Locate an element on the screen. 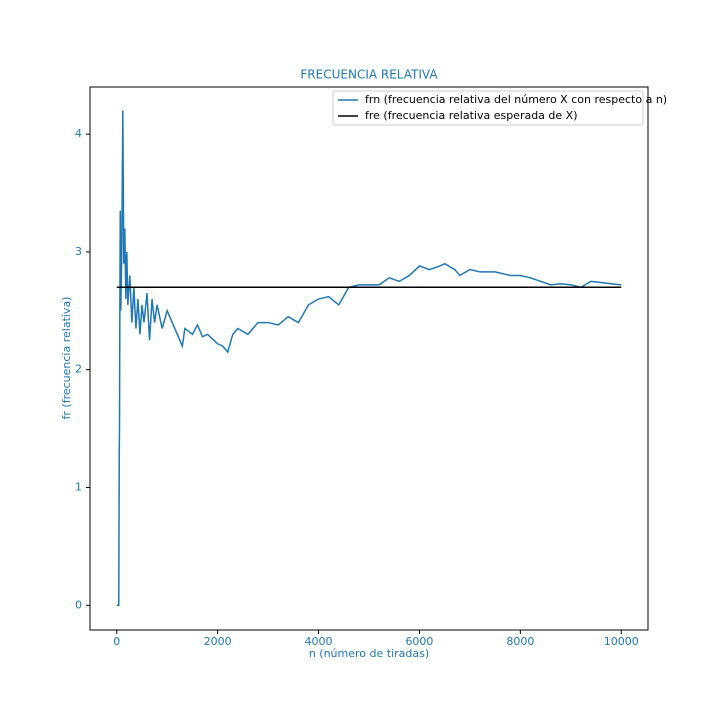  chart-title: FRECUENCIA RELATIVA is located at coordinates (369, 75).